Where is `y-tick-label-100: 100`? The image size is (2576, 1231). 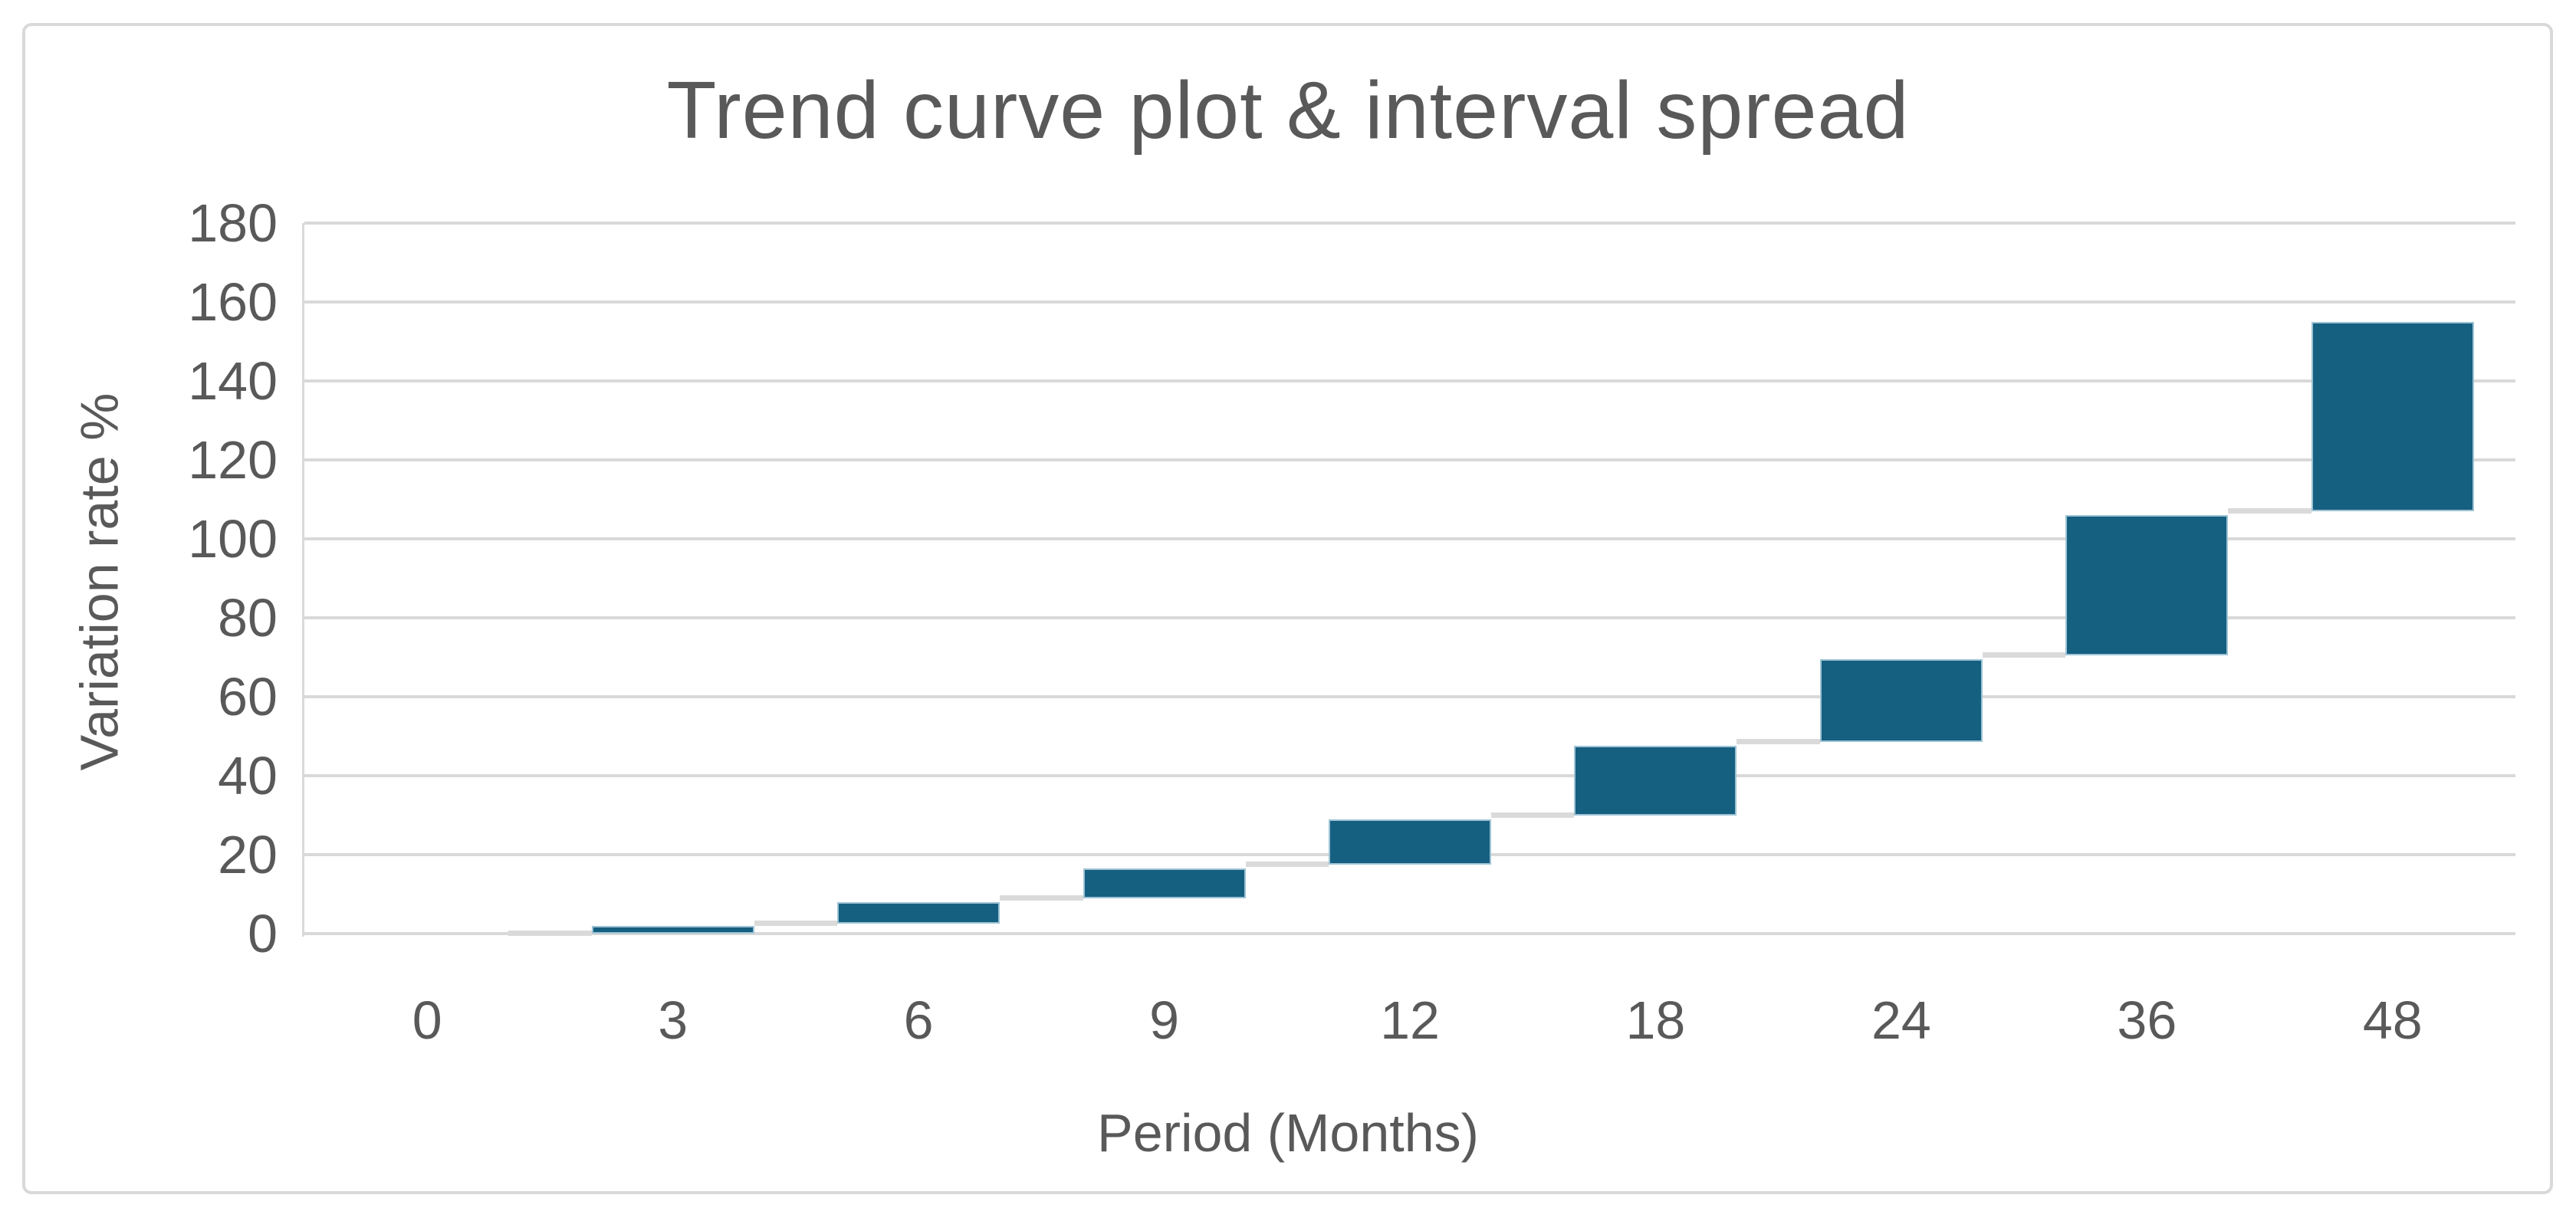
y-tick-label-100: 100 is located at coordinates (233, 539).